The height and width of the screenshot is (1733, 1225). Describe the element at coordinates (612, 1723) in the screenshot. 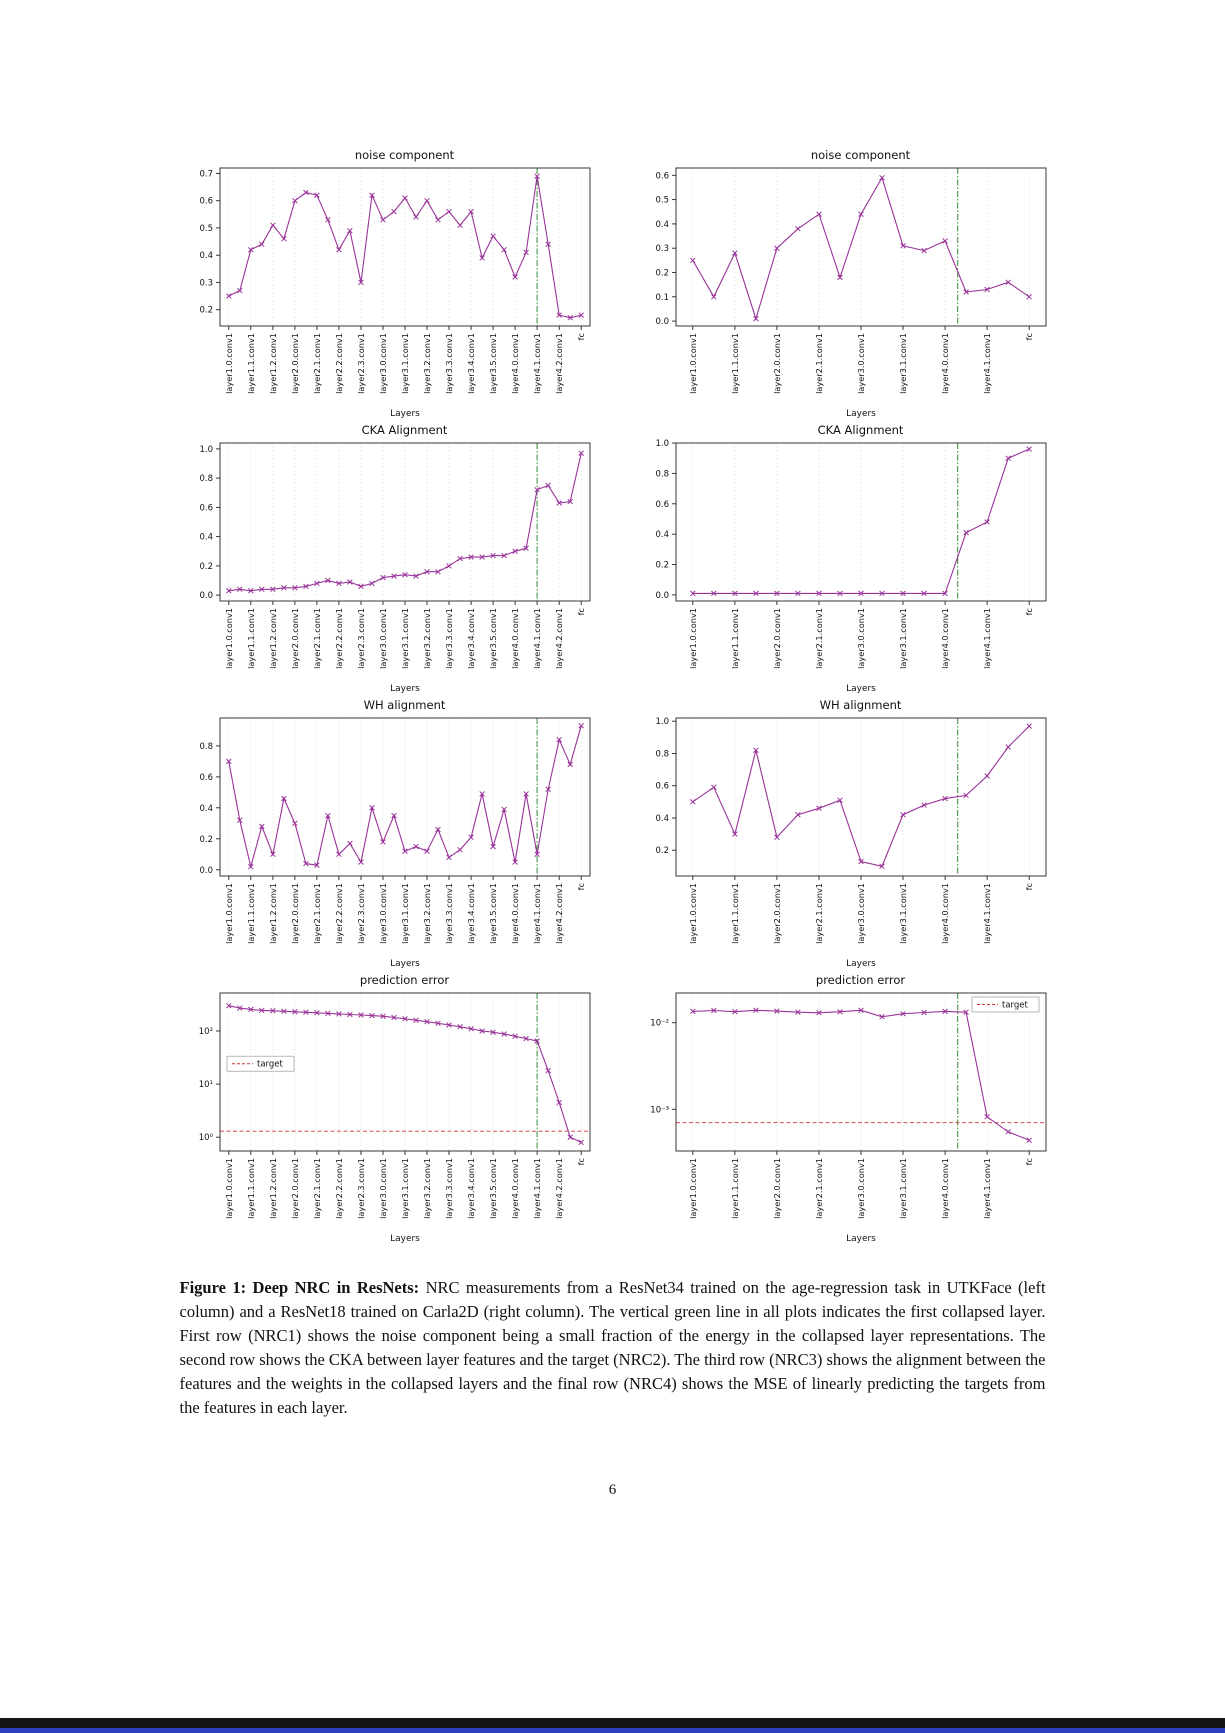

I see `page-edge-black` at that location.